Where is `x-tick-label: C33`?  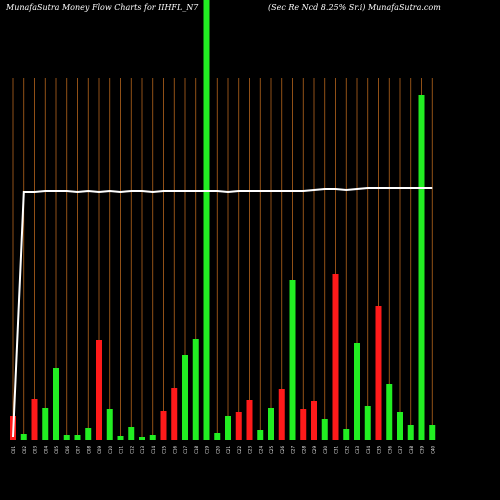 x-tick-label: C33 is located at coordinates (357, 450).